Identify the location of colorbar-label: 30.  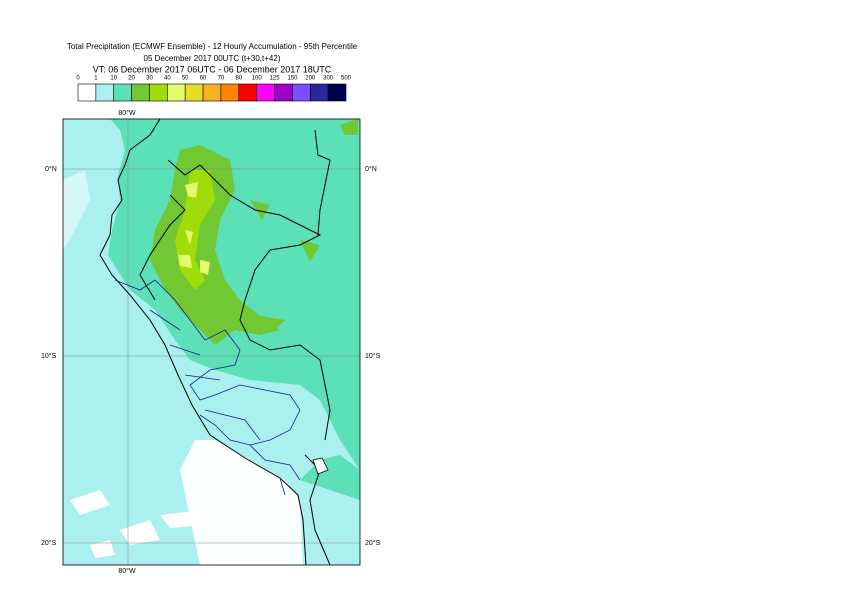
(149, 79).